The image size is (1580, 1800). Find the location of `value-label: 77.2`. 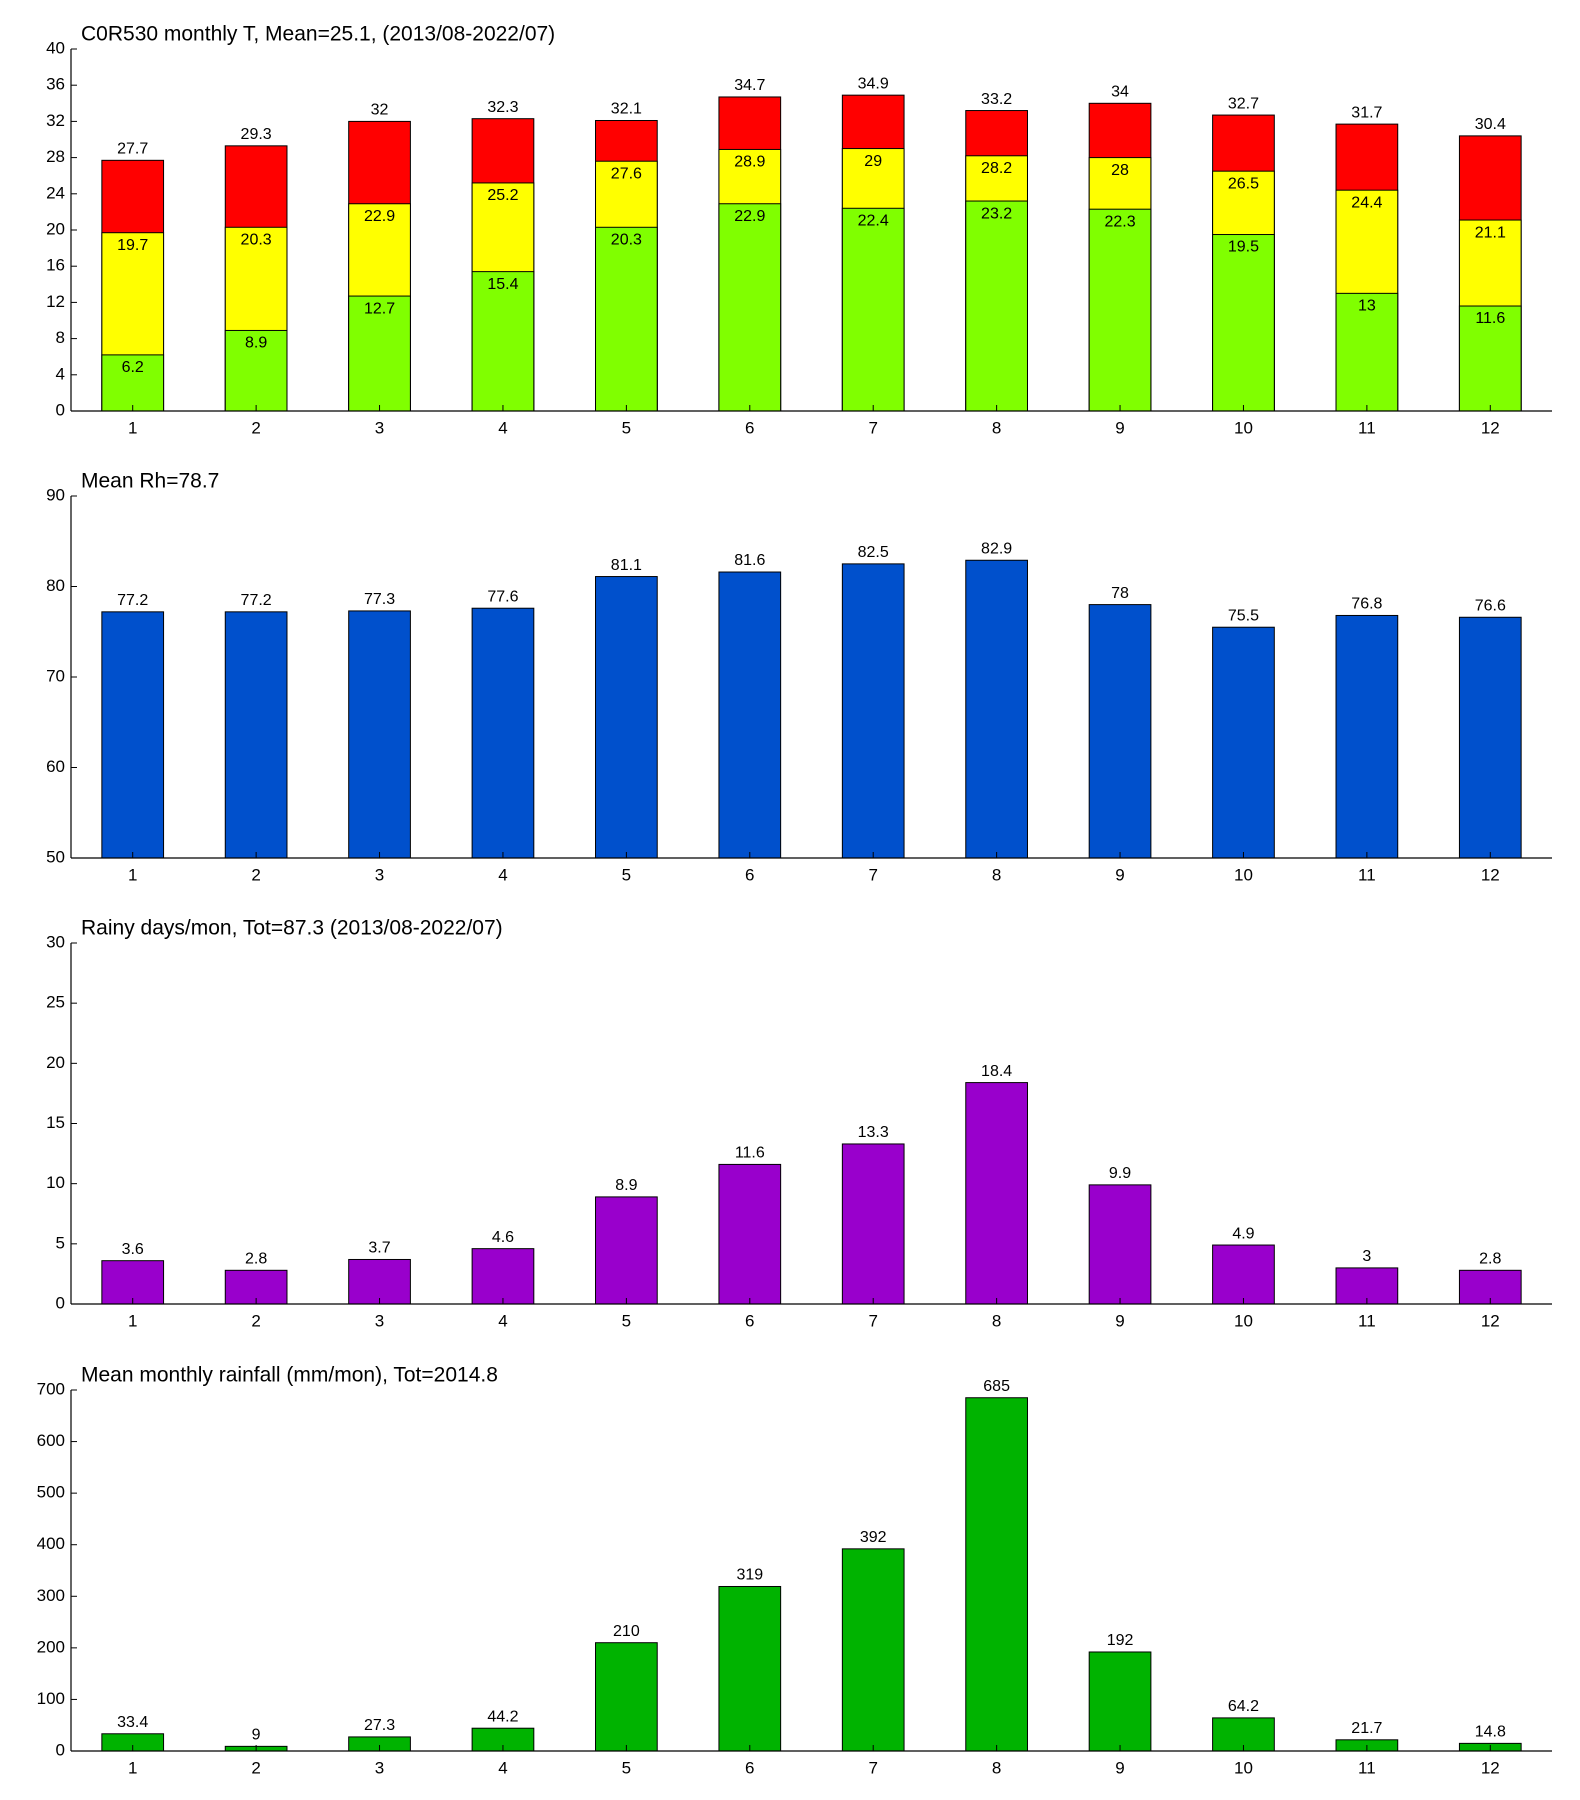

value-label: 77.2 is located at coordinates (132, 600).